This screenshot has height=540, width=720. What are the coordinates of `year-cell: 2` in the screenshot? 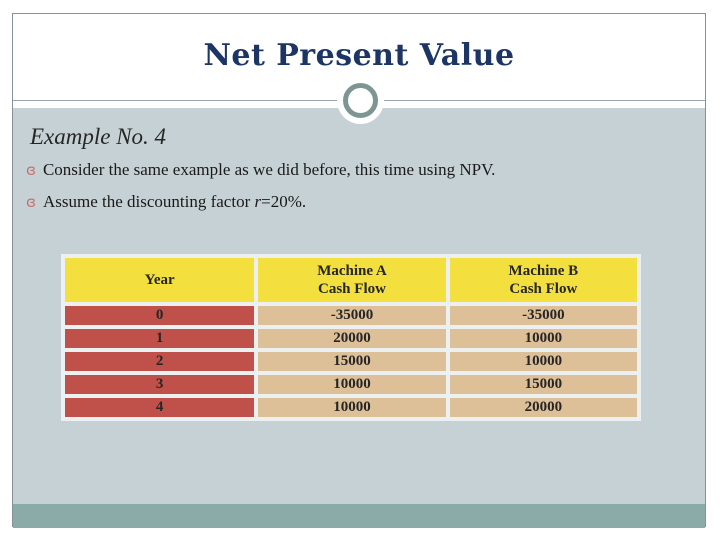 It's located at (160, 361).